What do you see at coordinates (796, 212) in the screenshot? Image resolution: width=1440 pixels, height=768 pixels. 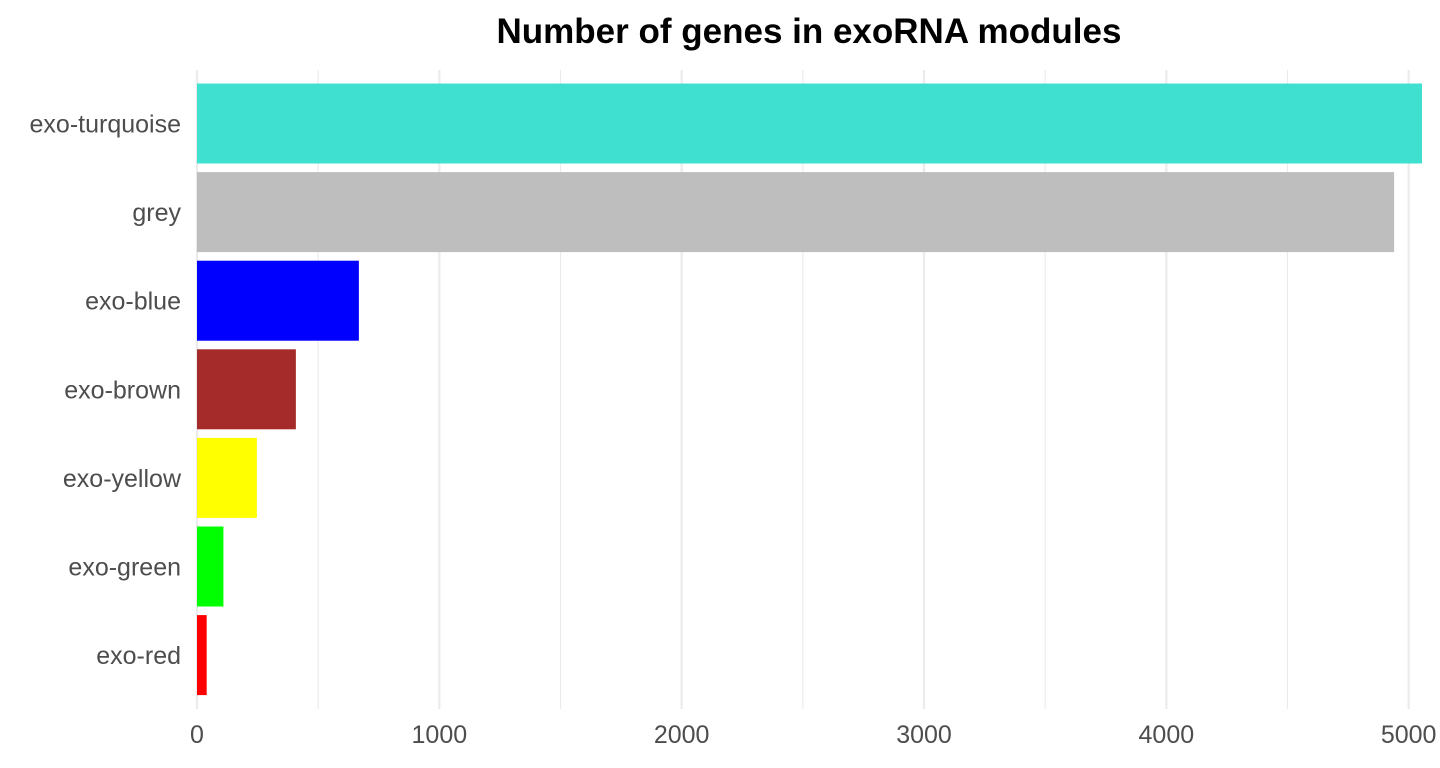 I see `bar-grey` at bounding box center [796, 212].